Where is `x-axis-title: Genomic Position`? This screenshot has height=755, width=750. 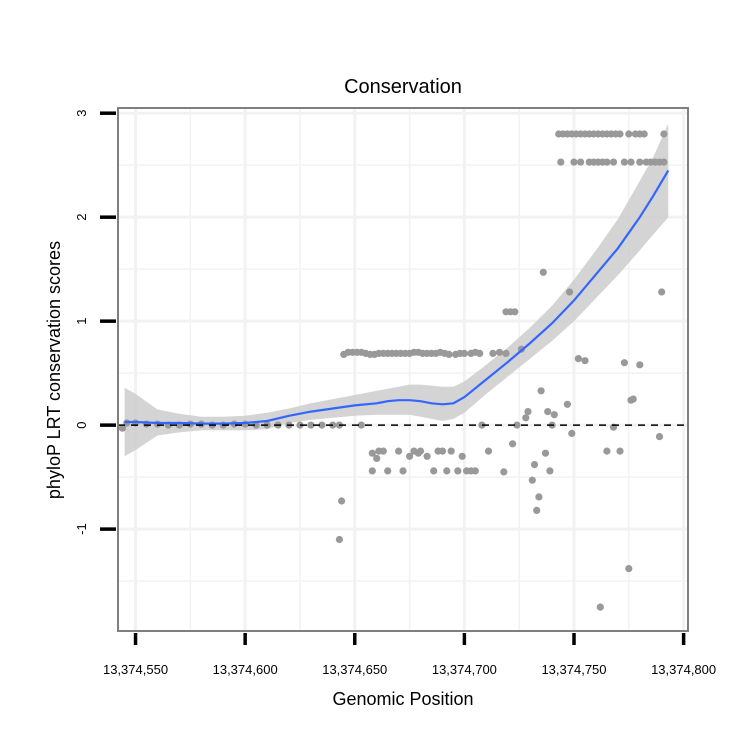
x-axis-title: Genomic Position is located at coordinates (402, 699).